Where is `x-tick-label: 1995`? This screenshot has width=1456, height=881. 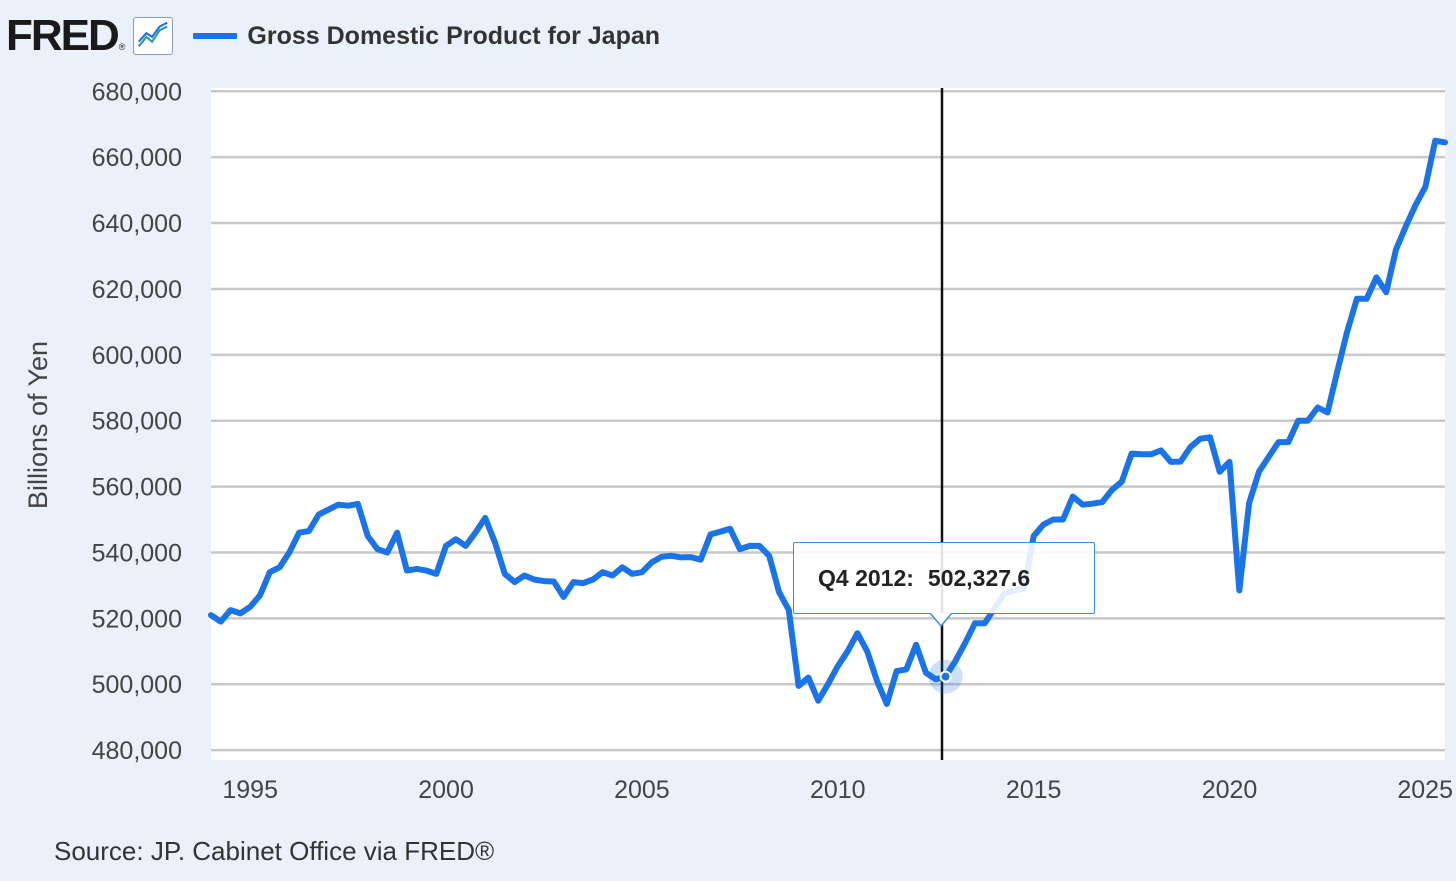
x-tick-label: 1995 is located at coordinates (250, 790).